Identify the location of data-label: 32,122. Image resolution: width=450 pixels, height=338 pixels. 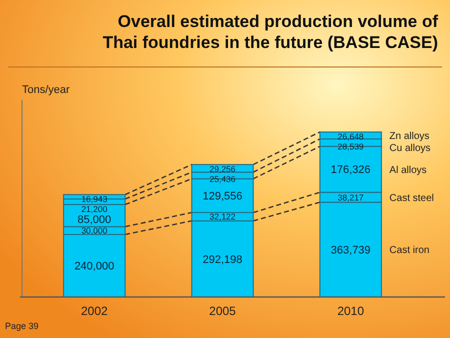
(223, 217).